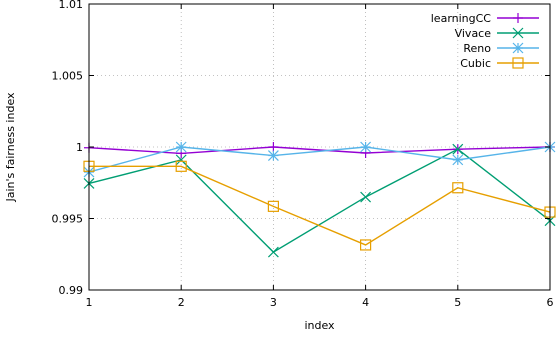 This screenshot has width=559, height=338. What do you see at coordinates (485, 41) in the screenshot?
I see `legend: learningCC Vivace Reno Cubic` at bounding box center [485, 41].